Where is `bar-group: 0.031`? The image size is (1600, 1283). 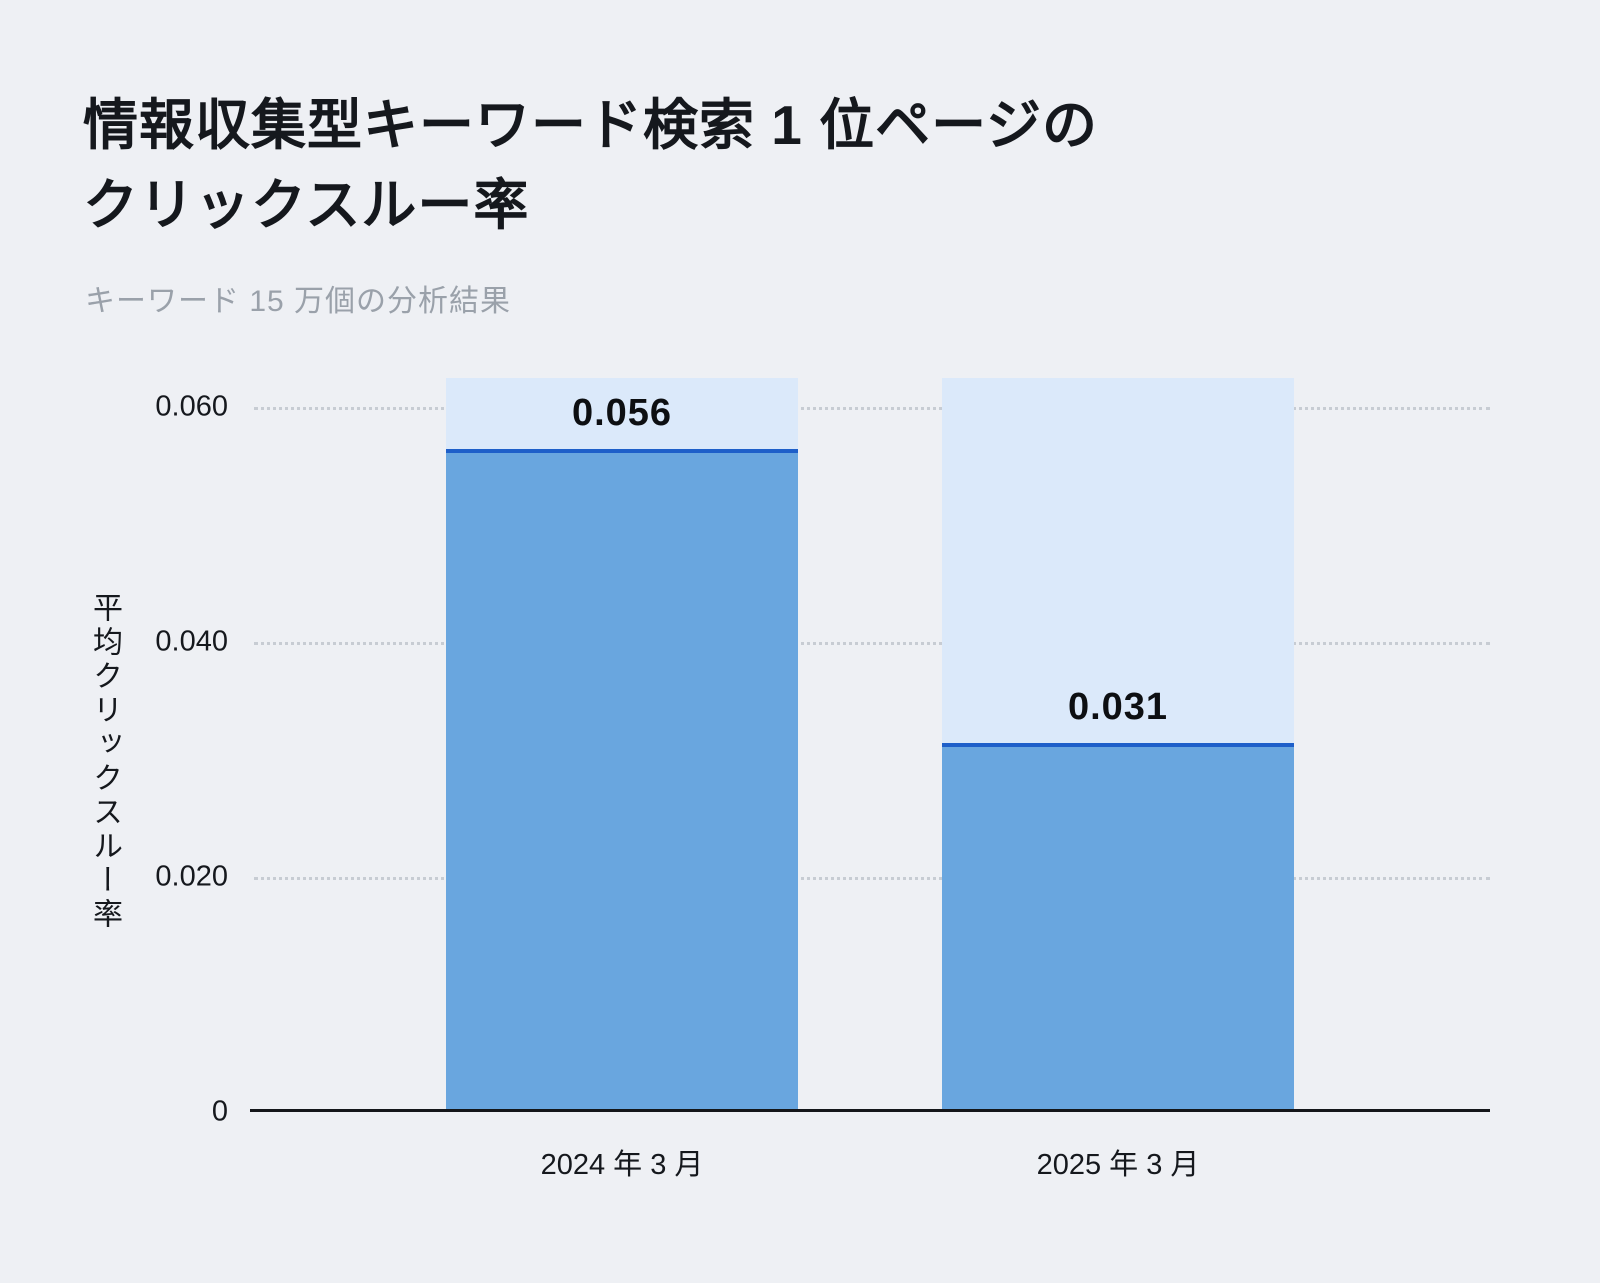 bar-group: 0.031 is located at coordinates (1118, 743).